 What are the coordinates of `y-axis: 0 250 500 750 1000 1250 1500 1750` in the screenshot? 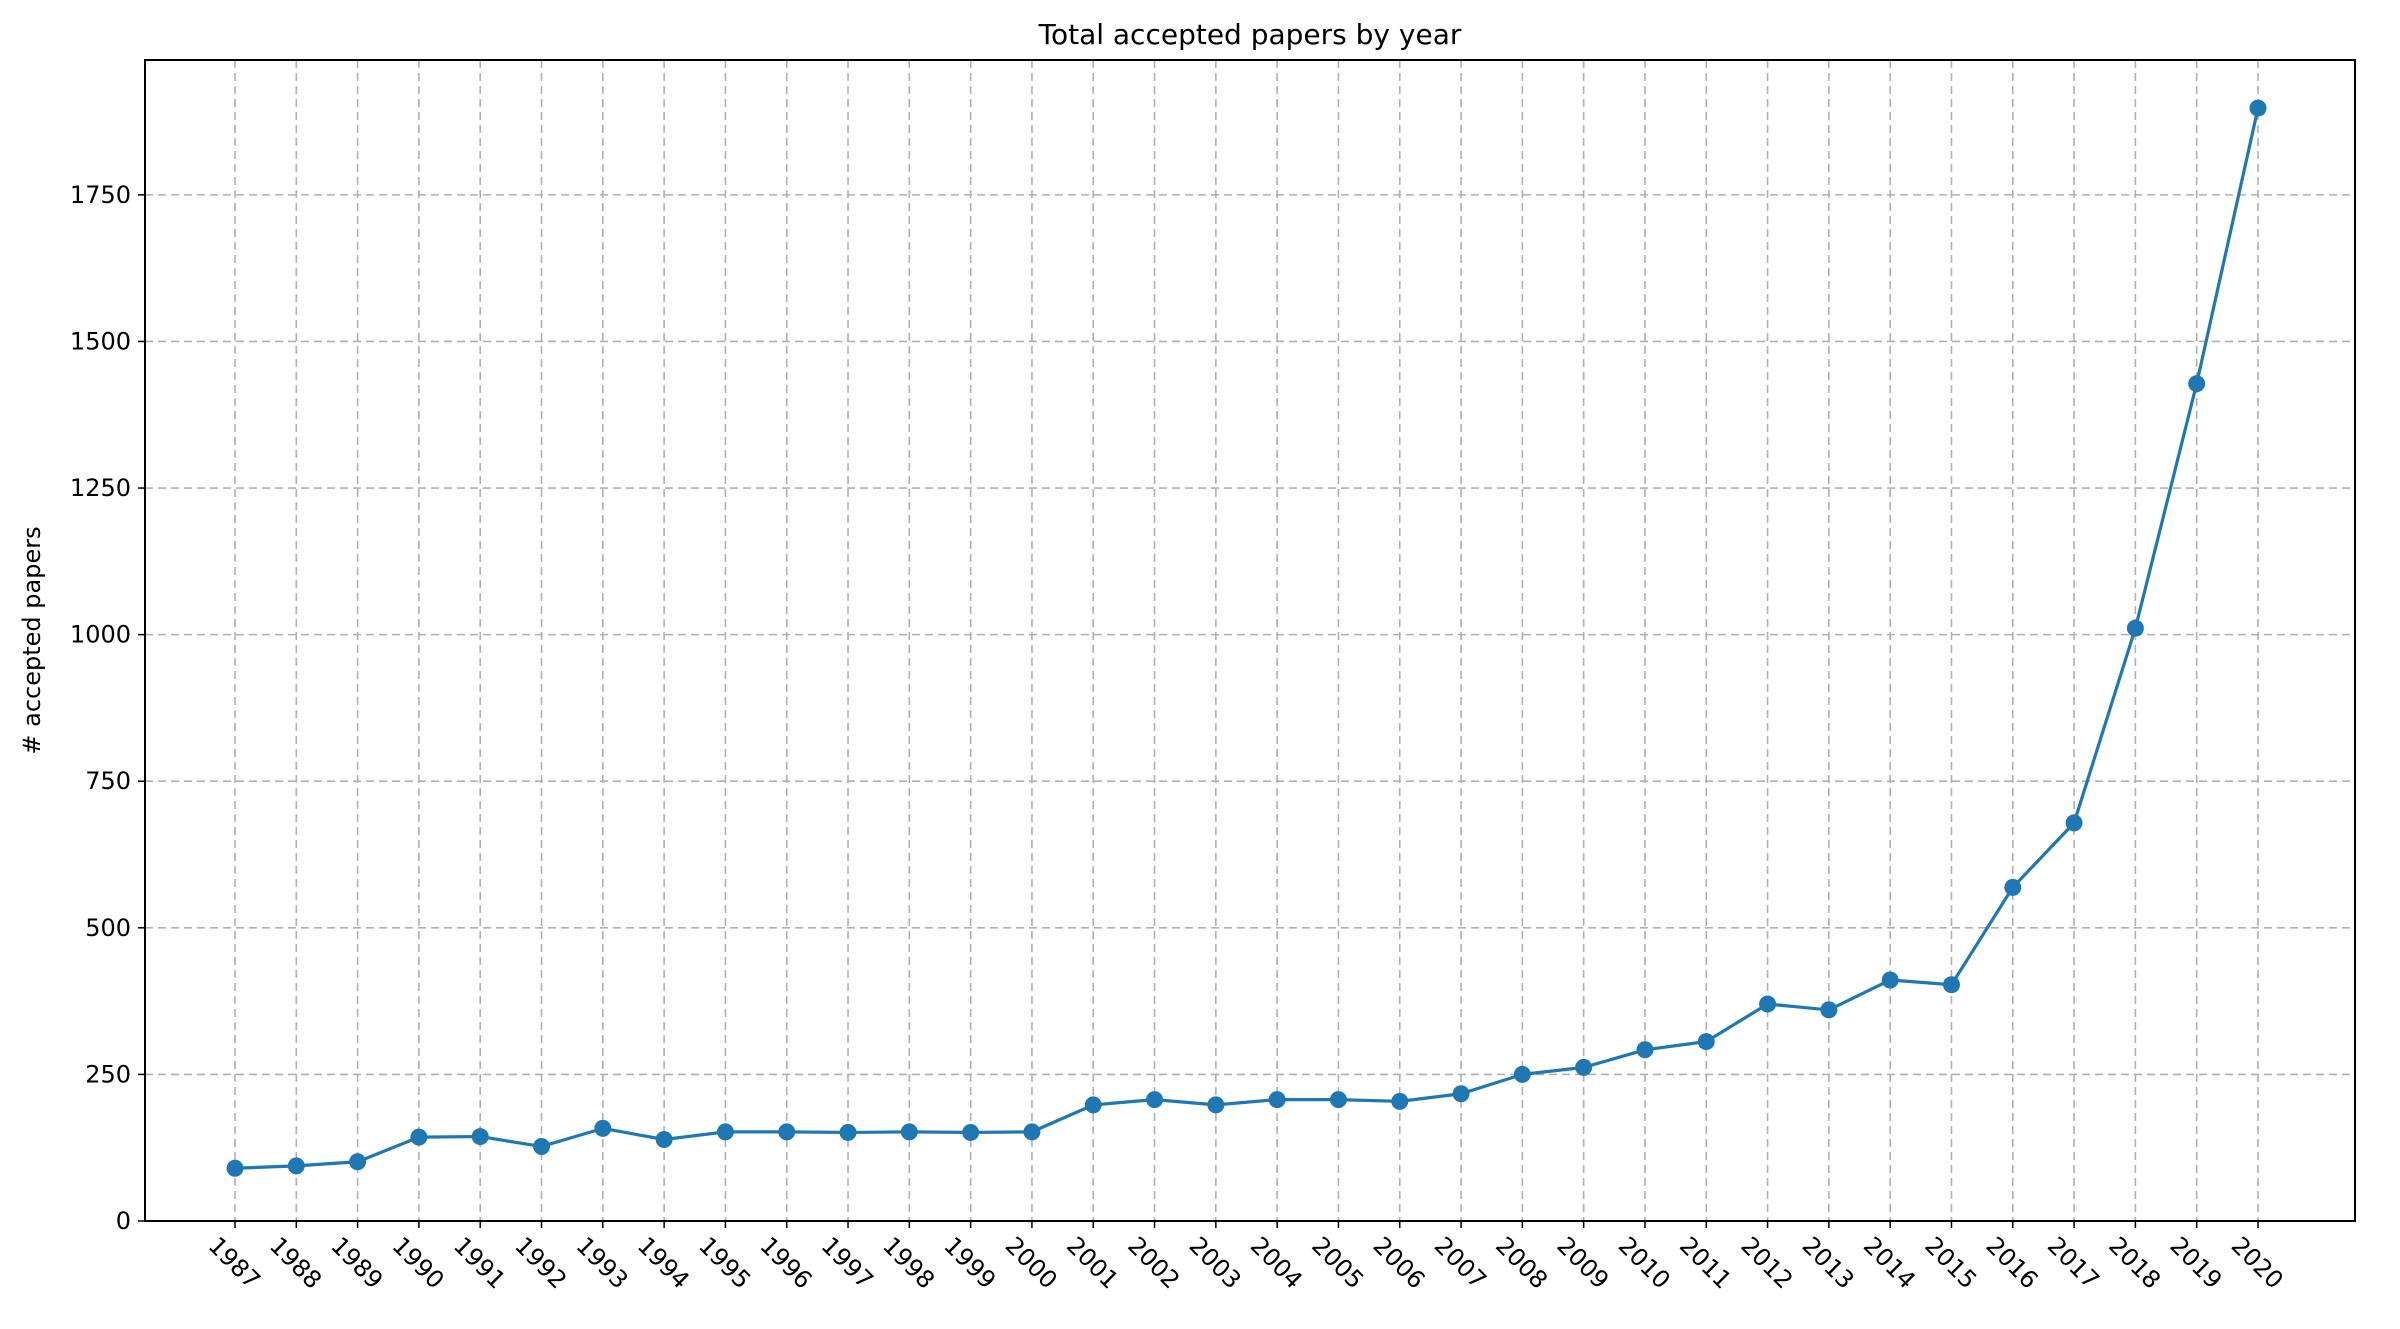 It's located at (107, 708).